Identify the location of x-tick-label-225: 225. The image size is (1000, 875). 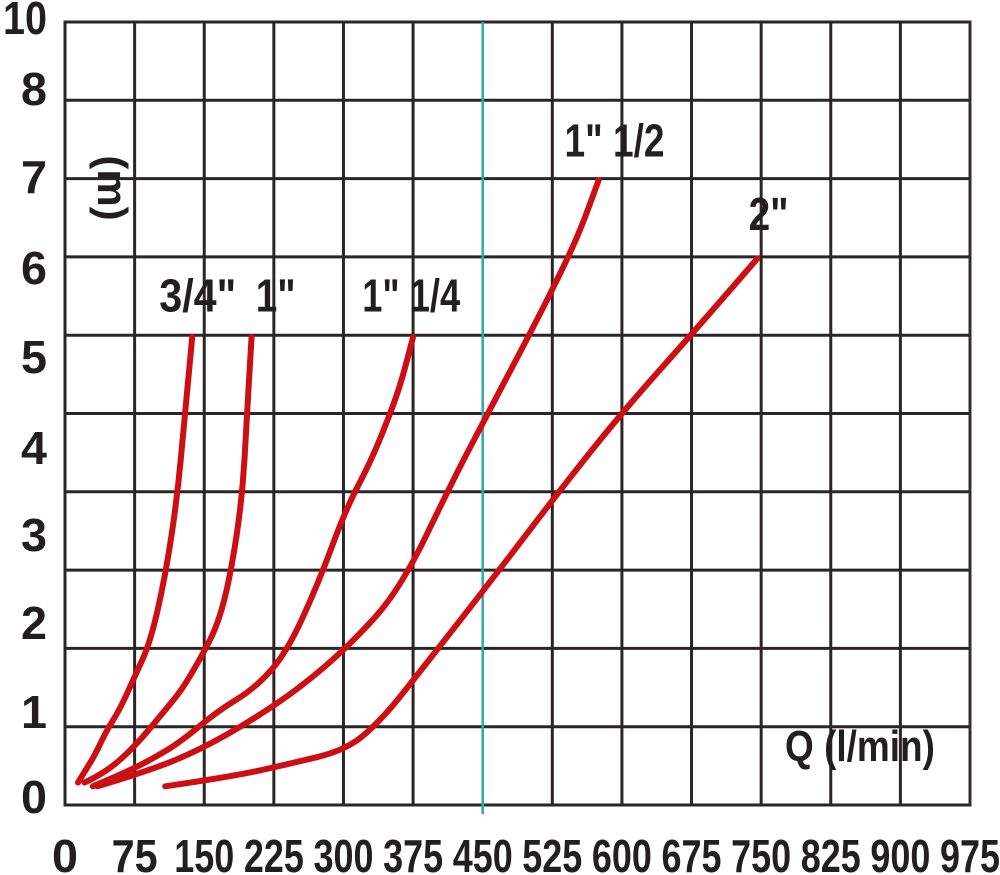
(274, 852).